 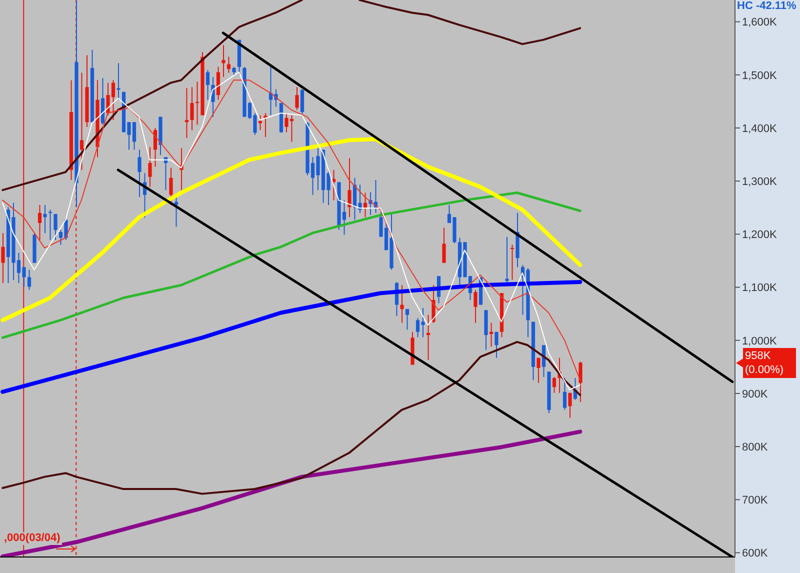 I want to click on y-tick-label: 1,300K, so click(x=760, y=182).